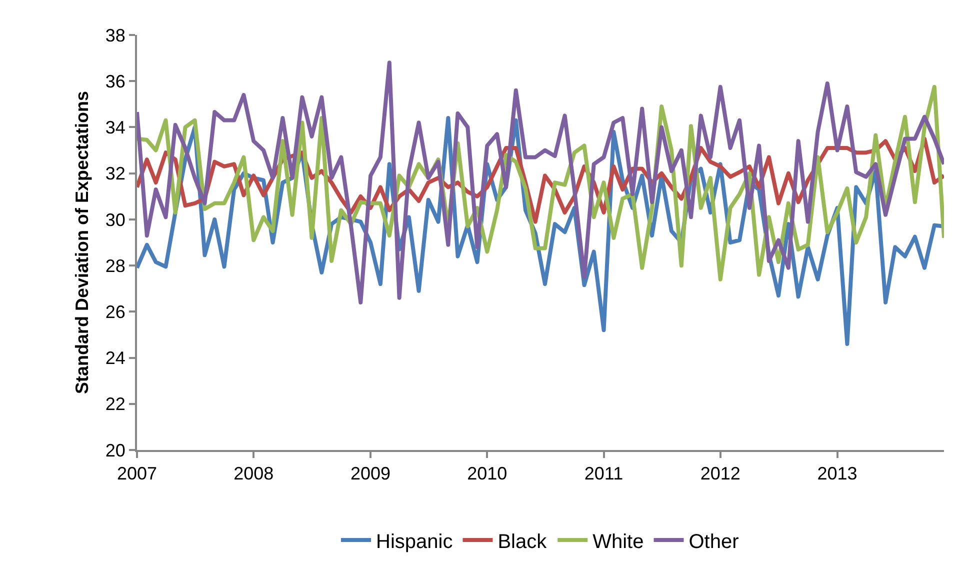 The height and width of the screenshot is (577, 958). Describe the element at coordinates (115, 358) in the screenshot. I see `y-tick-label: 24` at that location.